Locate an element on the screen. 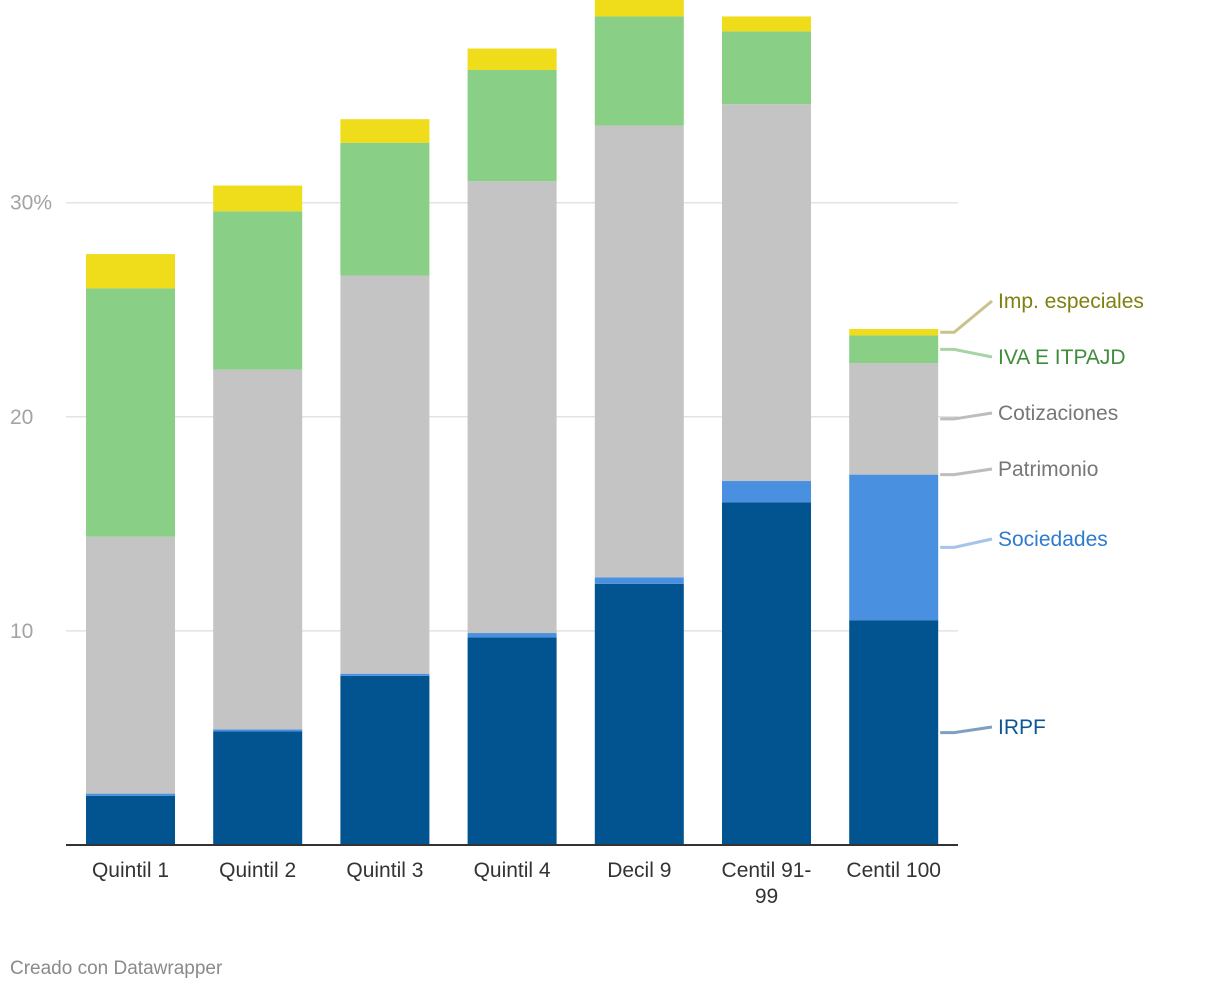 The height and width of the screenshot is (994, 1220). x-tick-label: Quintil 1 is located at coordinates (130, 870).